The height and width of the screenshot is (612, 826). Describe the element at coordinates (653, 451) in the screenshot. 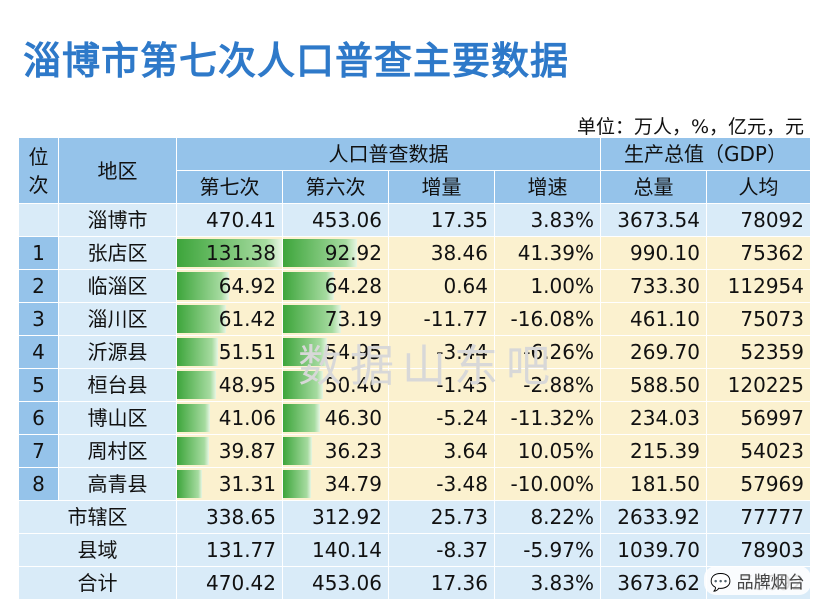

I see `gdp-total-cell: 215.39` at that location.